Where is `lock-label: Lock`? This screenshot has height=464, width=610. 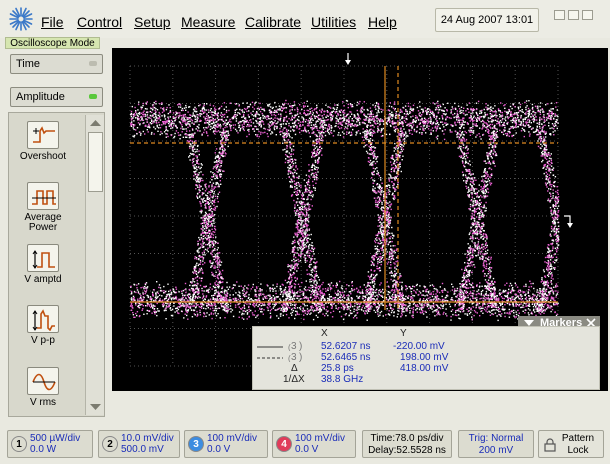 lock-label: Lock is located at coordinates (578, 450).